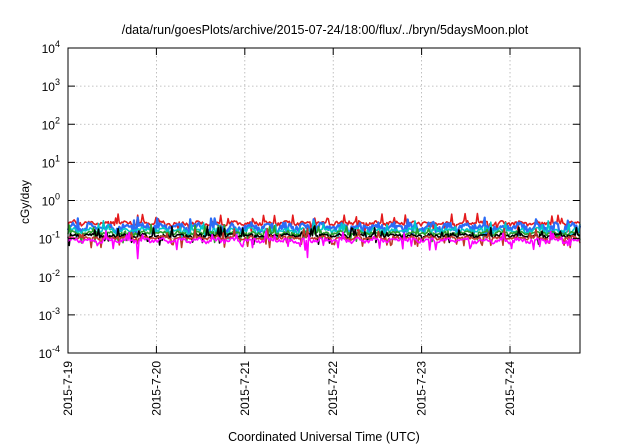  Describe the element at coordinates (49, 276) in the screenshot. I see `y-tick-label: 10⁻²` at that location.